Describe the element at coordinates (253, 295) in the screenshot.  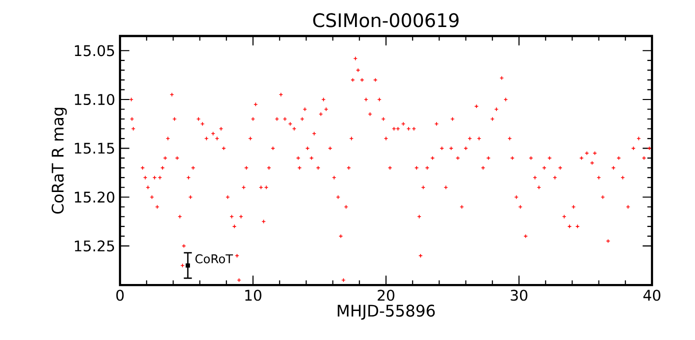
I see `x-tick-label: 10` at that location.